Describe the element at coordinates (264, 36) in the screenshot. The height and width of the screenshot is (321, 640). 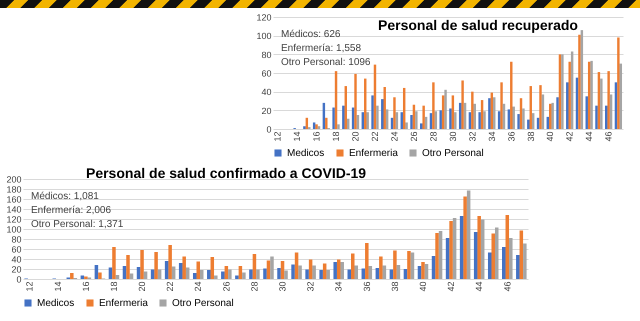
I see `y-tick-label: 100` at that location.